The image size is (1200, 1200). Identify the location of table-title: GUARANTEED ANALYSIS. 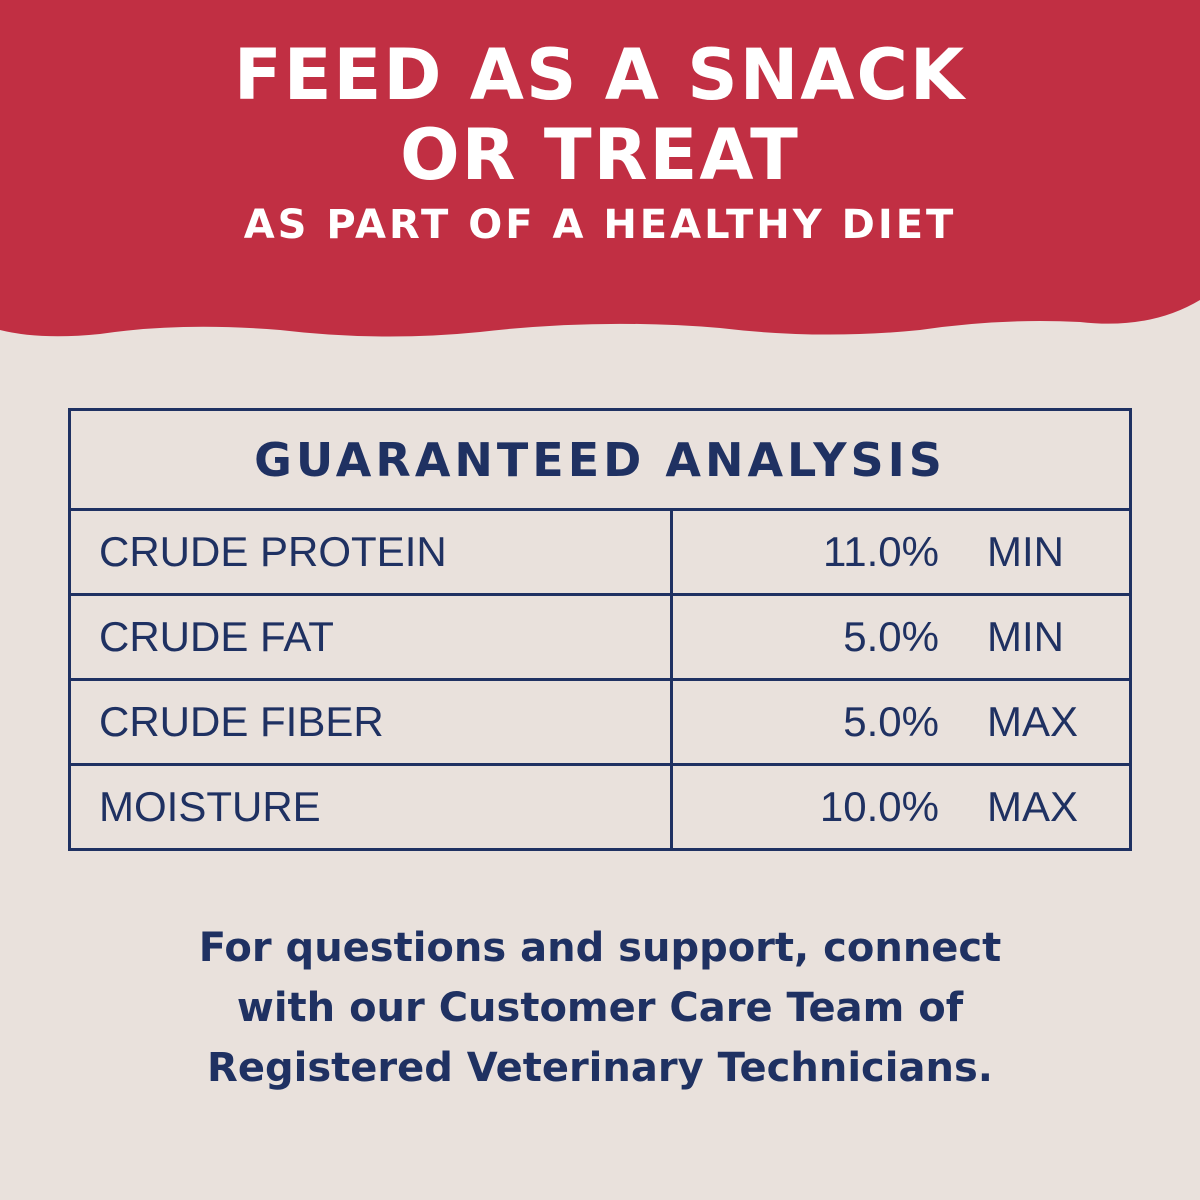
(600, 459).